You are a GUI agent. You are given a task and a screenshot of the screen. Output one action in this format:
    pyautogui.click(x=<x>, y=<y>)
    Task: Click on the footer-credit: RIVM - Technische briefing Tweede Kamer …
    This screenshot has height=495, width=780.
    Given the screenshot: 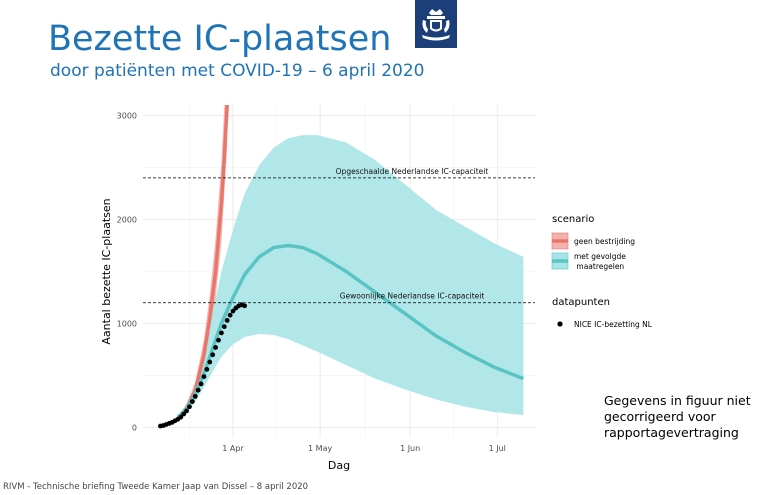 What is the action you would take?
    pyautogui.click(x=156, y=487)
    